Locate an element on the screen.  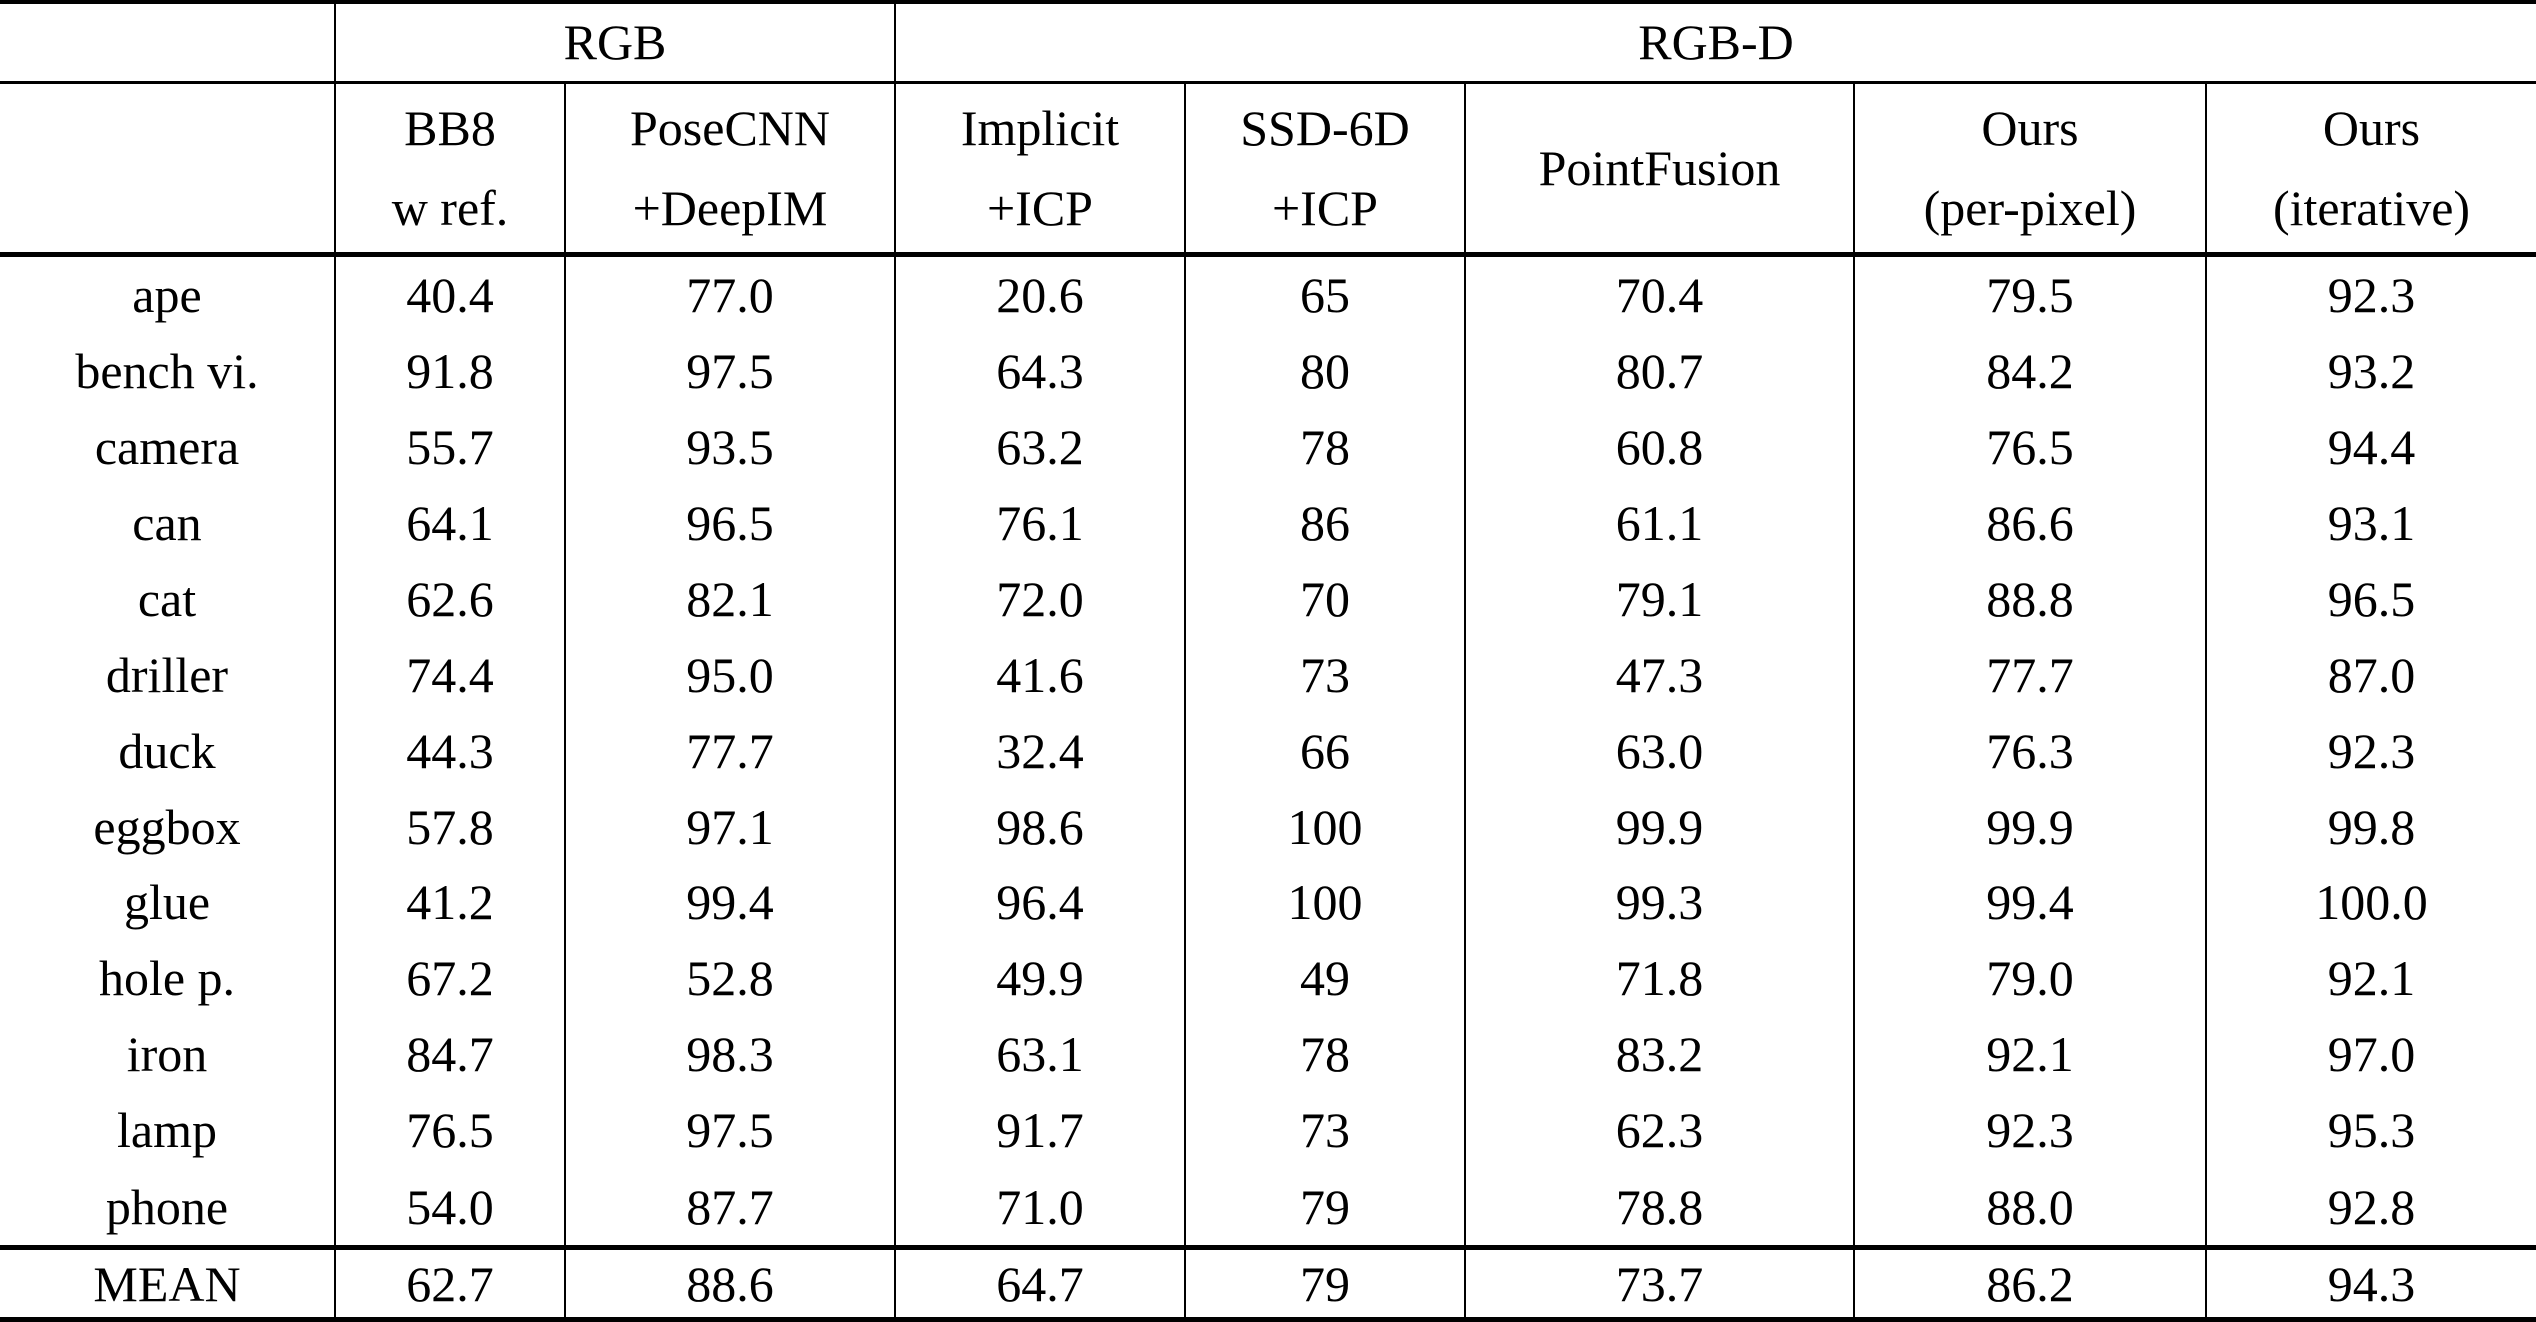
value-cell: 82.1 is located at coordinates (729, 598).